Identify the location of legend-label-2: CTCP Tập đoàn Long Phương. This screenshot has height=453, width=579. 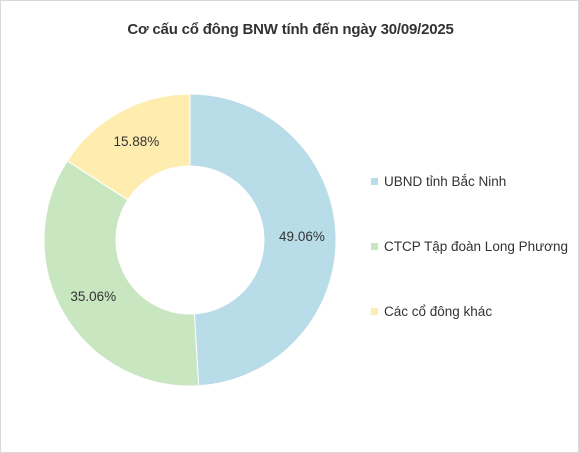
(476, 246).